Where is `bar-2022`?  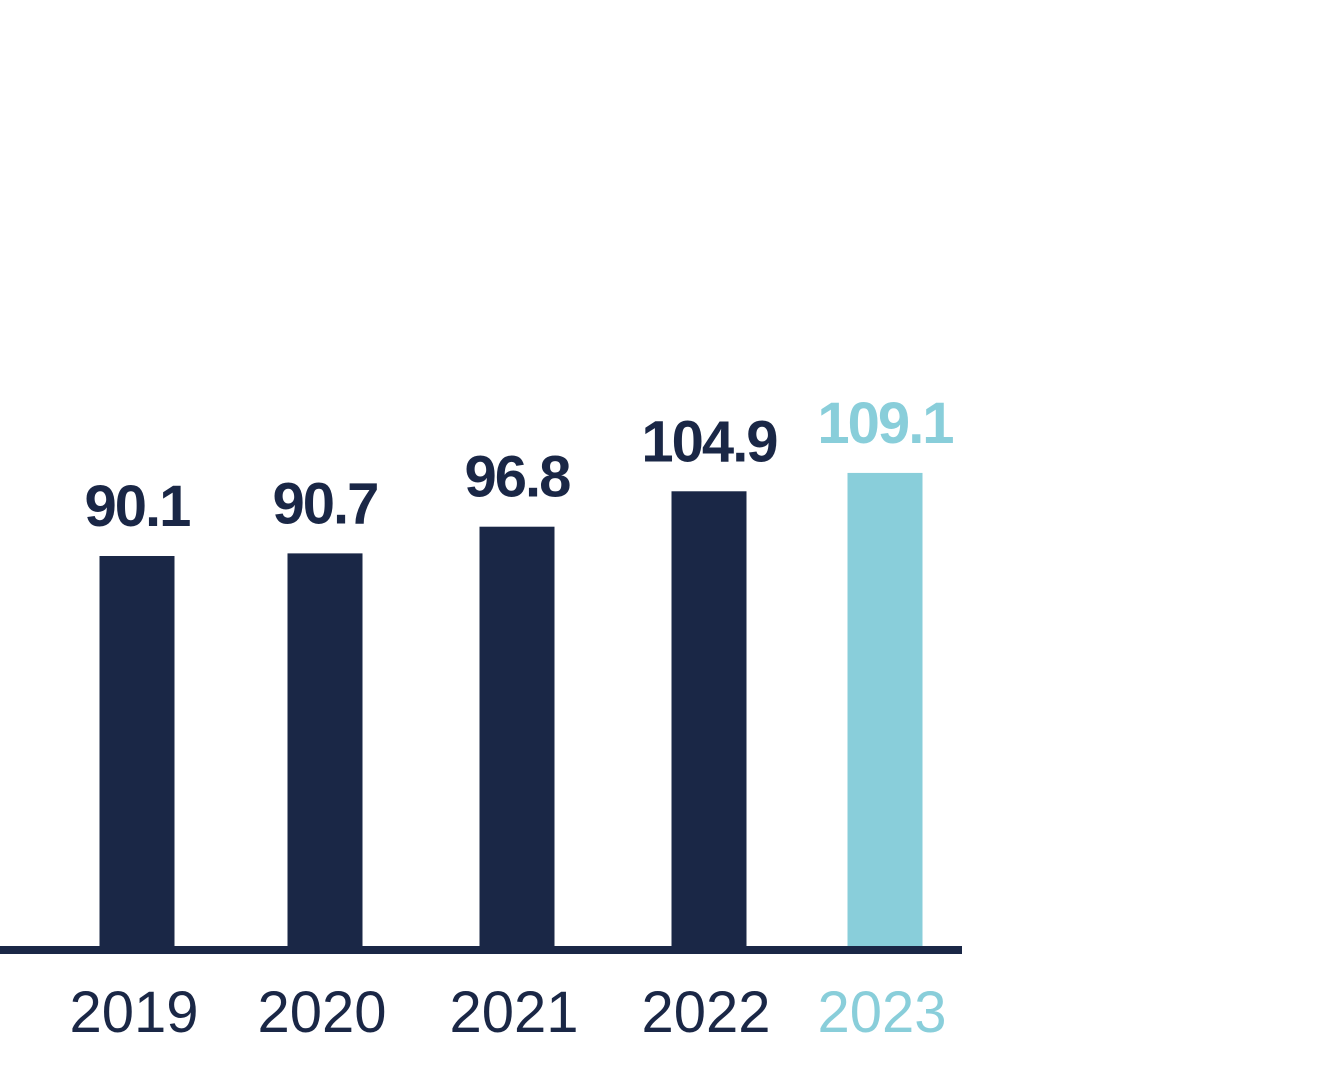
bar-2022 is located at coordinates (709, 720).